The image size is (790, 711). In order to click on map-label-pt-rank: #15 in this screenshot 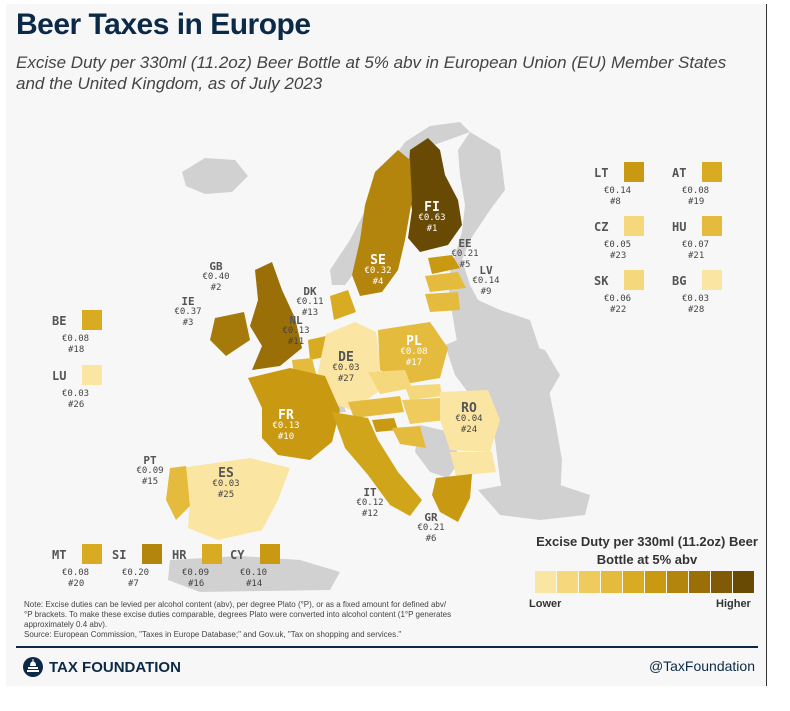, I will do `click(150, 482)`.